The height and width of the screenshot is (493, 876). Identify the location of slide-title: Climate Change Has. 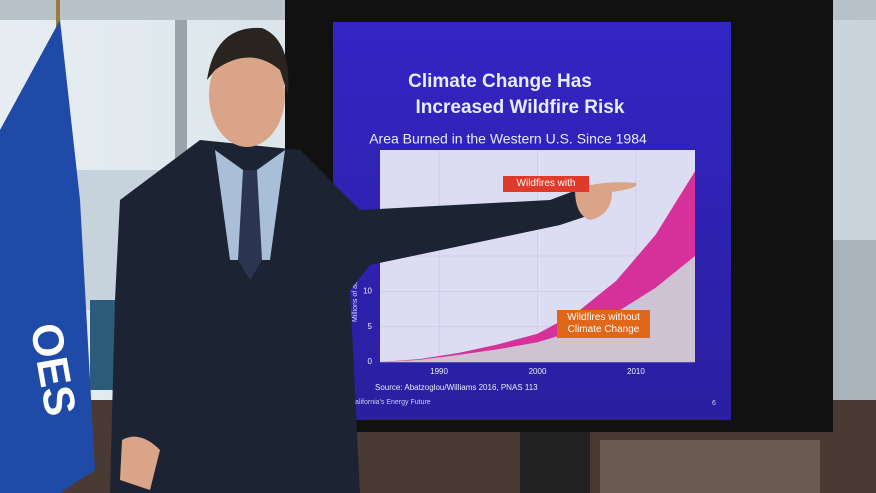
(500, 81).